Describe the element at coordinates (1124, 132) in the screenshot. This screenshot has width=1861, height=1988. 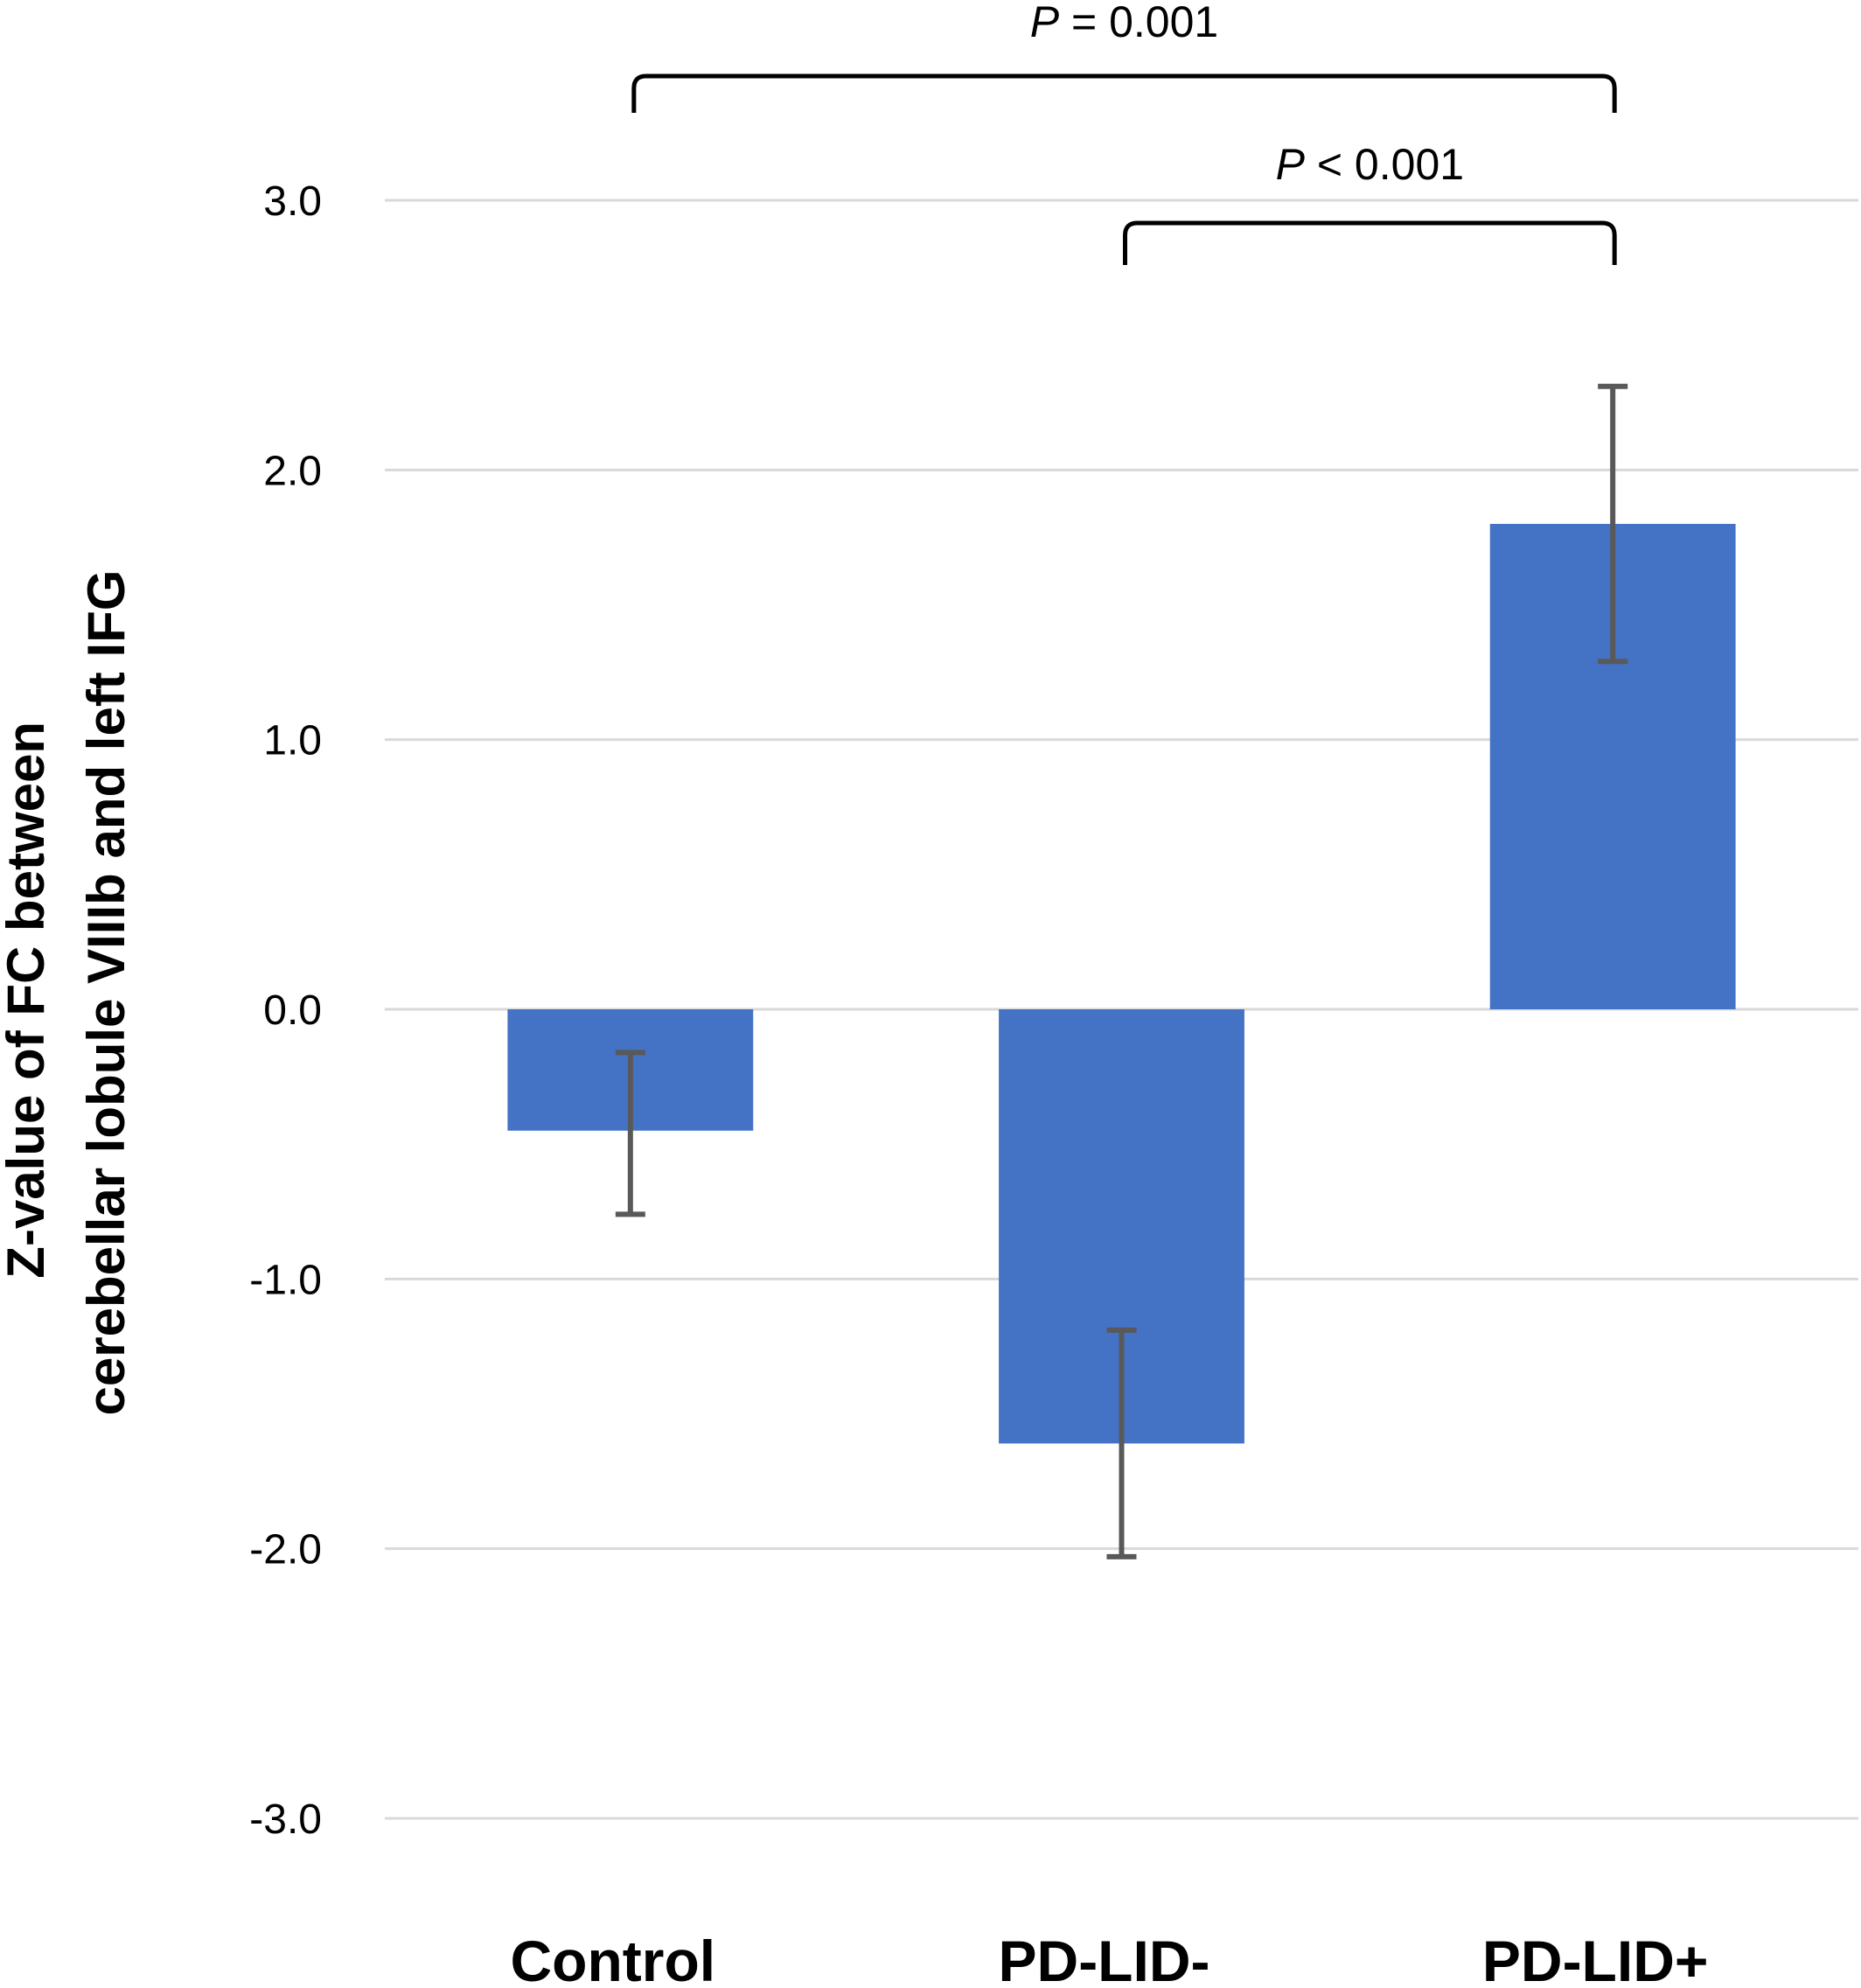
I see `significance-brackets: P = 0.001 P < 0.001` at that location.